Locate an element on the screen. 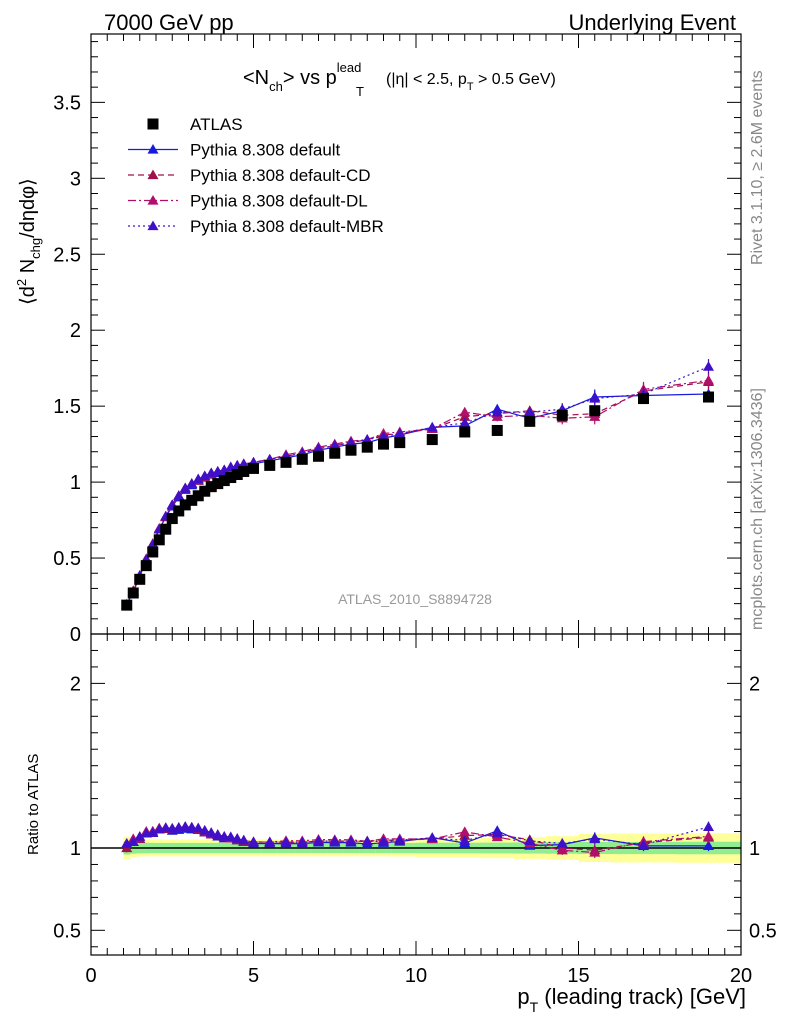 Image resolution: width=786 pixels, height=1029 pixels. y-axis-label-top: ⟨d2 Nchg/dηdφ⟩ is located at coordinates (28, 241).